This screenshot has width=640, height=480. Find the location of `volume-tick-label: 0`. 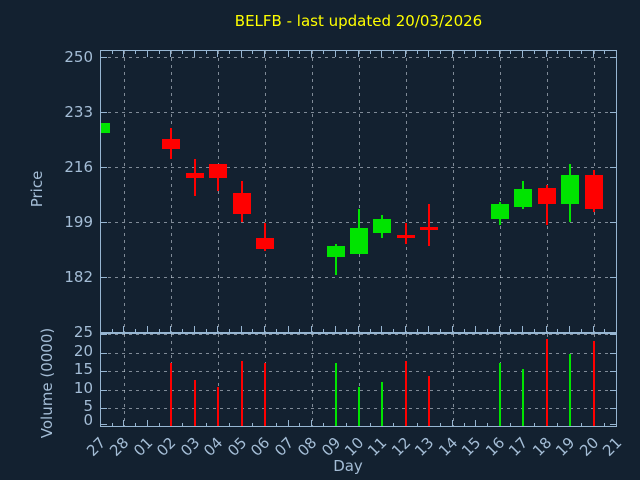

volume-tick-label: 0 is located at coordinates (88, 420).